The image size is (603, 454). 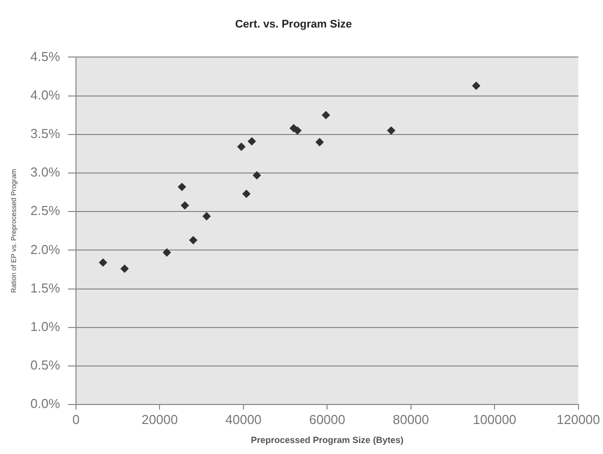 I want to click on y-tick-label: 3.5%, so click(x=45, y=133).